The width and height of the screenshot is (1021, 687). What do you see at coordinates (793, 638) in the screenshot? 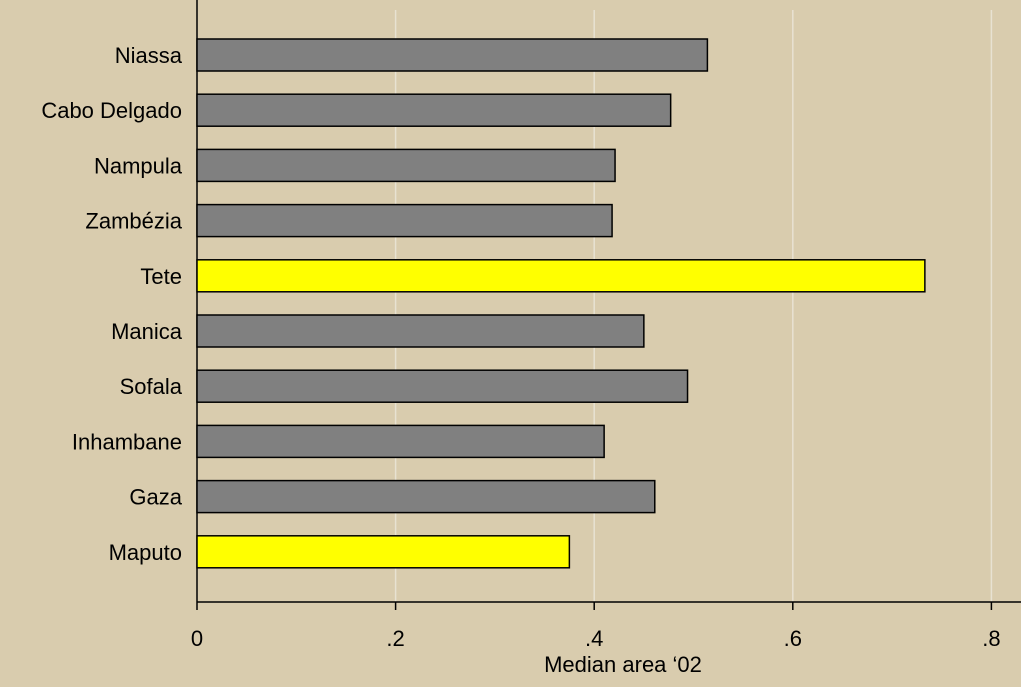
I see `x-tick-label-3: .6` at bounding box center [793, 638].